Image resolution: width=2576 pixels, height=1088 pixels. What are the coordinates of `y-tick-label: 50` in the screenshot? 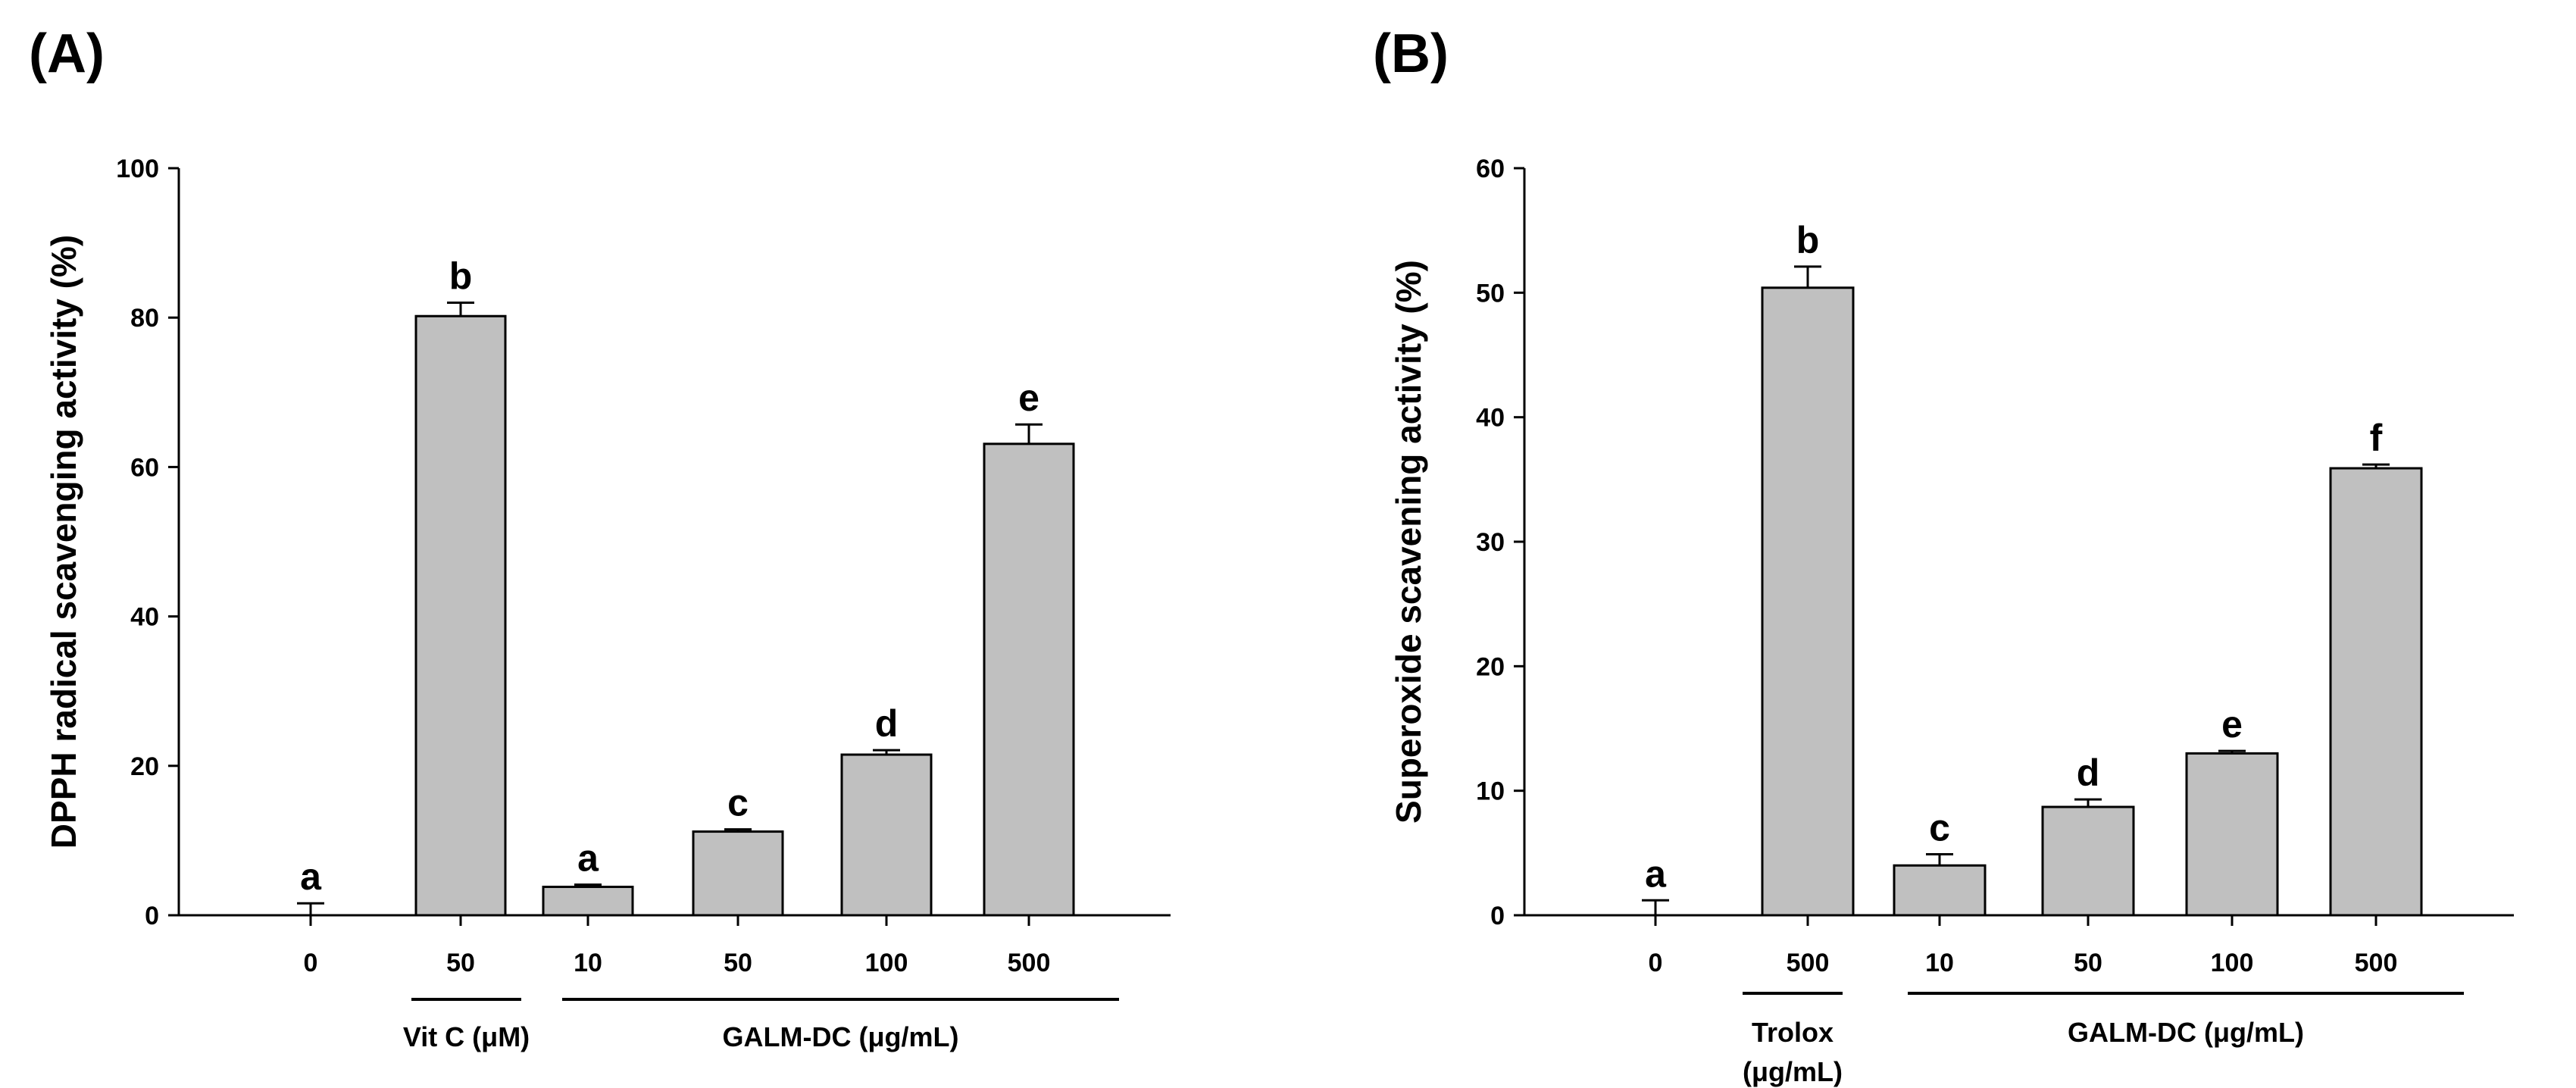 It's located at (1491, 293).